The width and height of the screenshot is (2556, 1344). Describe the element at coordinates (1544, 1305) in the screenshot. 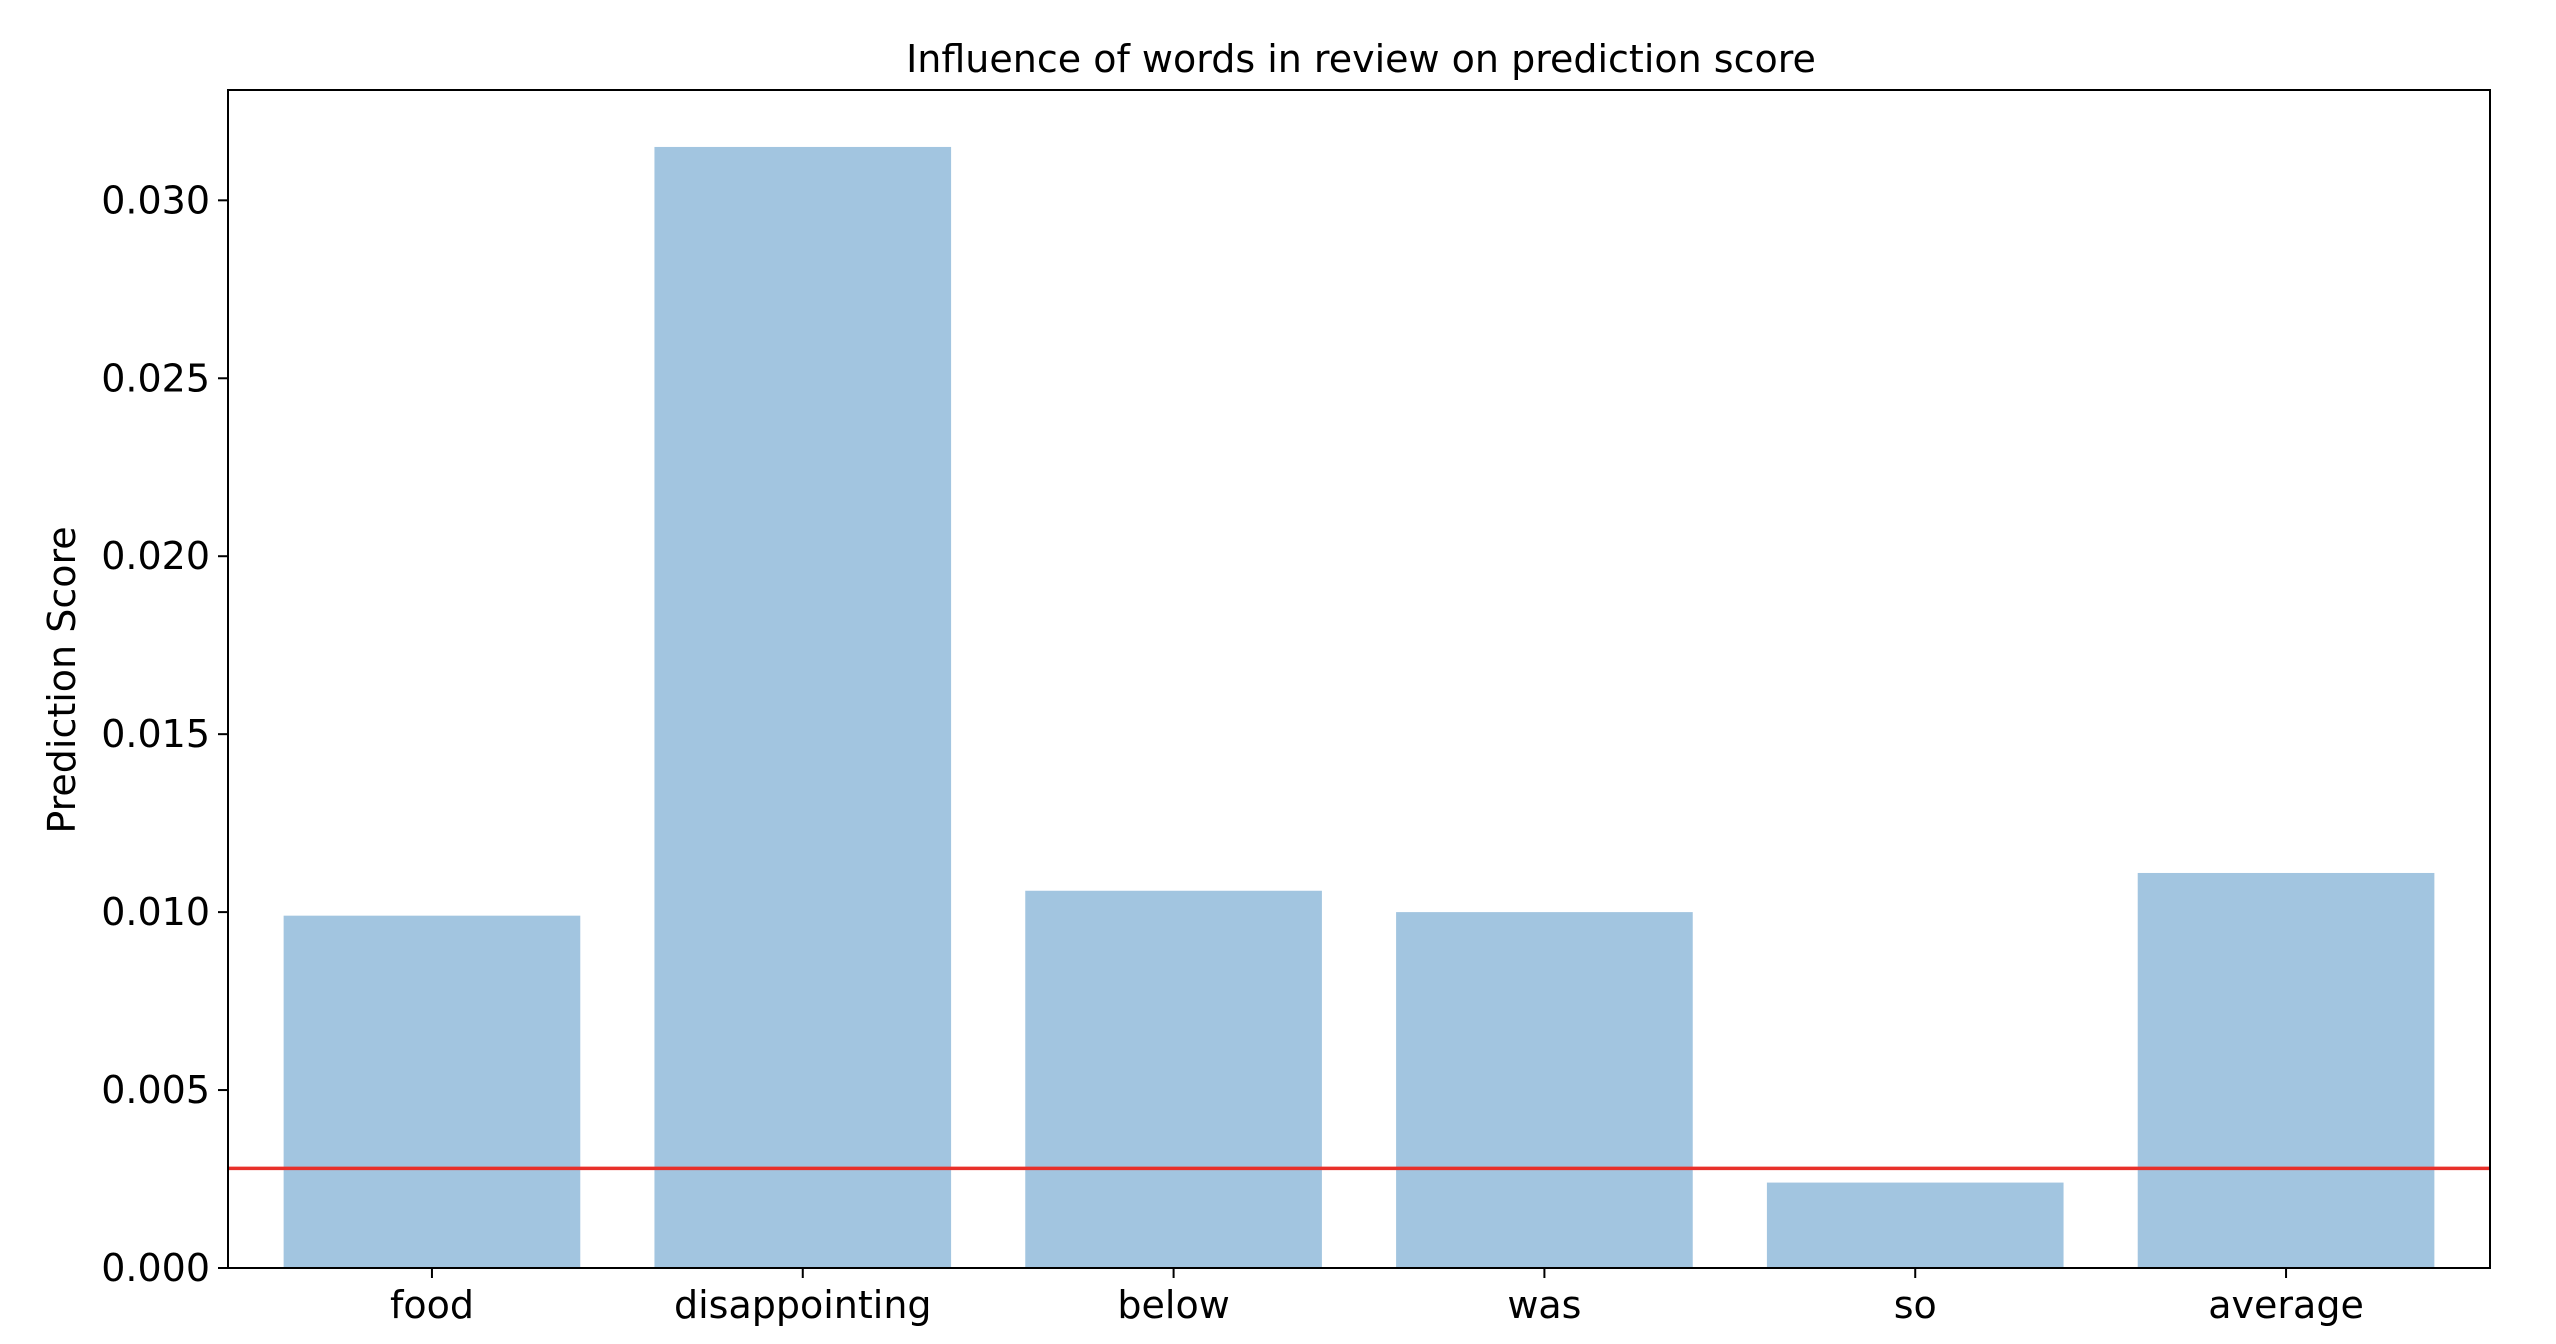

I see `x-tick-label-was: was` at that location.